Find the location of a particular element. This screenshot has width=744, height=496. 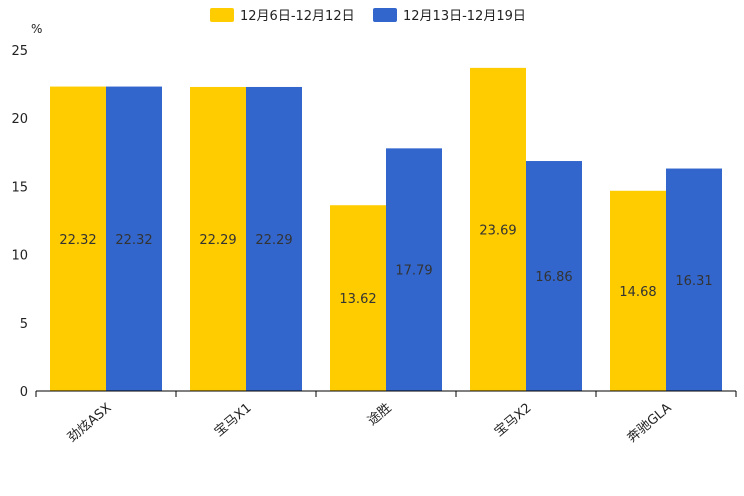

x-tick-label: 途胜 is located at coordinates (379, 414).